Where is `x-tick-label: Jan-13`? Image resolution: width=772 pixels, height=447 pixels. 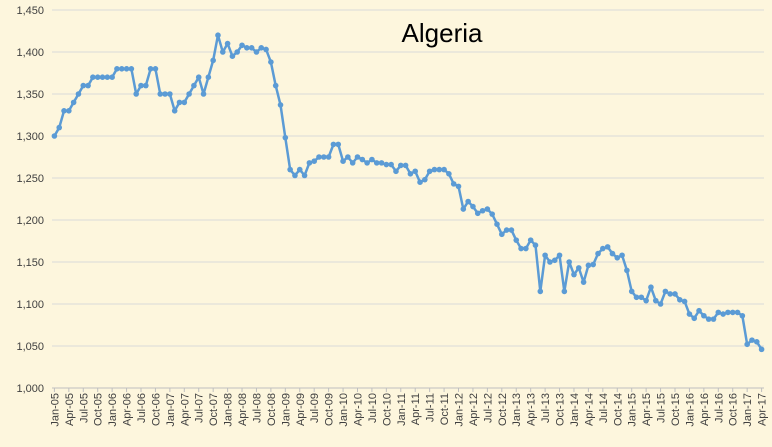
x-tick-label: Jan-13 is located at coordinates (517, 410).